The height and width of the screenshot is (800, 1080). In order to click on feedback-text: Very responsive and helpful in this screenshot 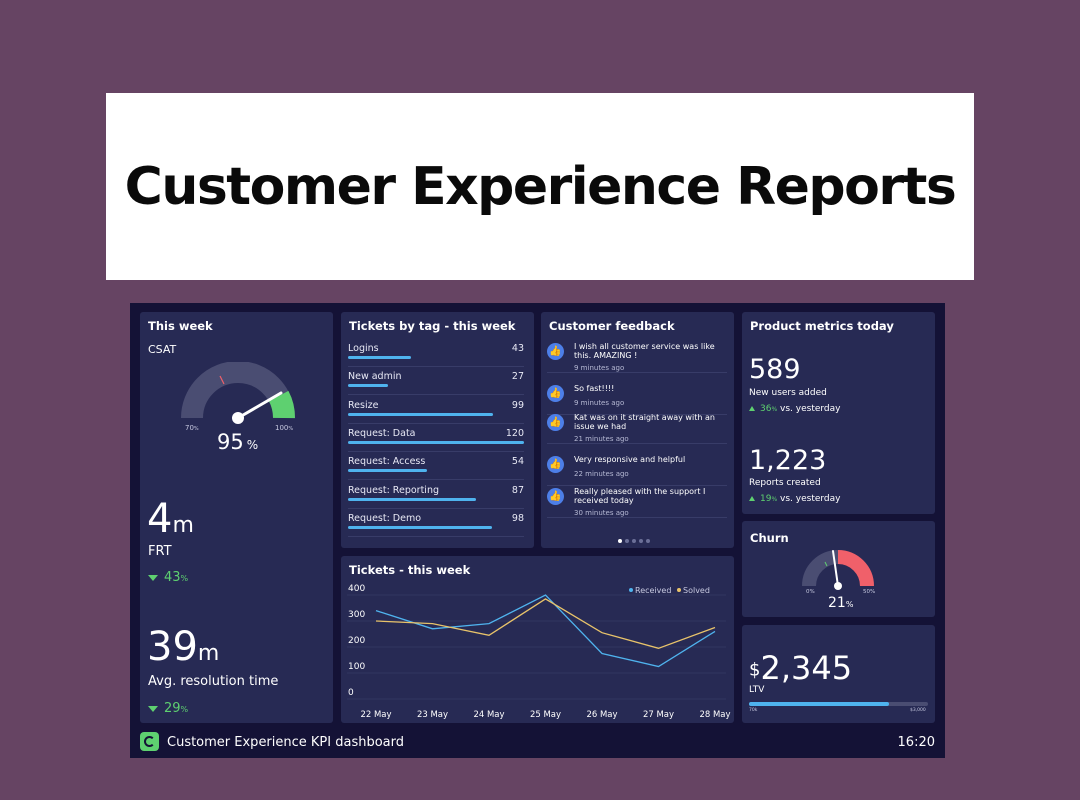, I will do `click(630, 459)`.